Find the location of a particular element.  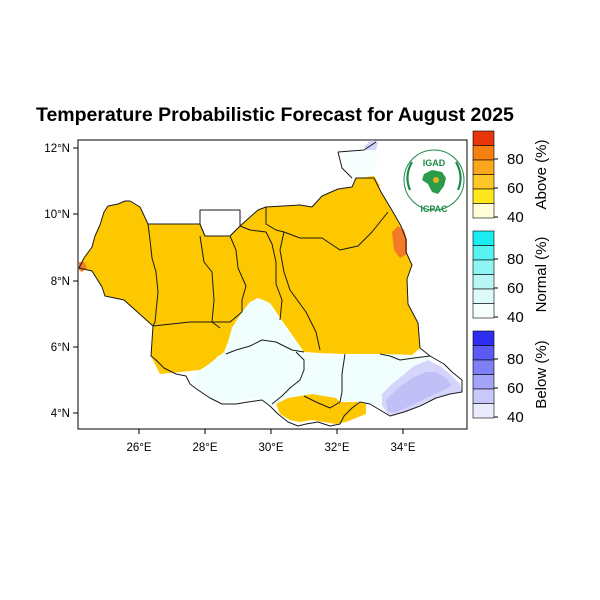

legend-group-above: 80 60 40 Above (%) is located at coordinates (511, 178).